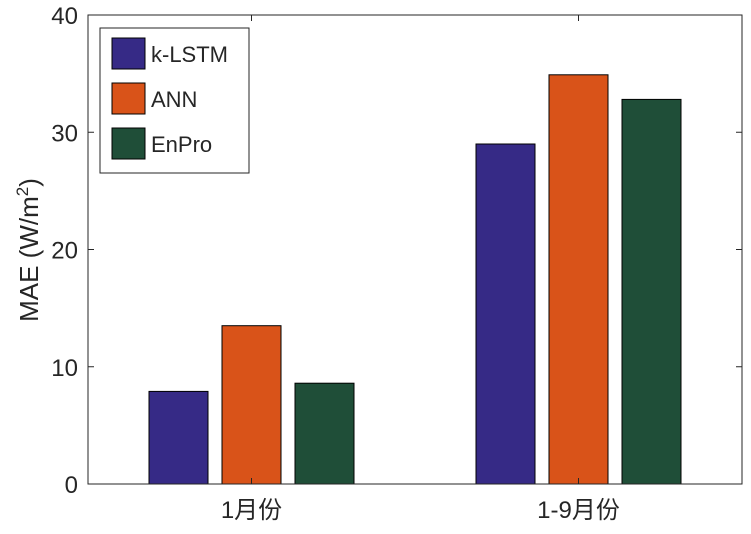  Describe the element at coordinates (128, 53) in the screenshot. I see `legend-swatch-k-lstm` at that location.